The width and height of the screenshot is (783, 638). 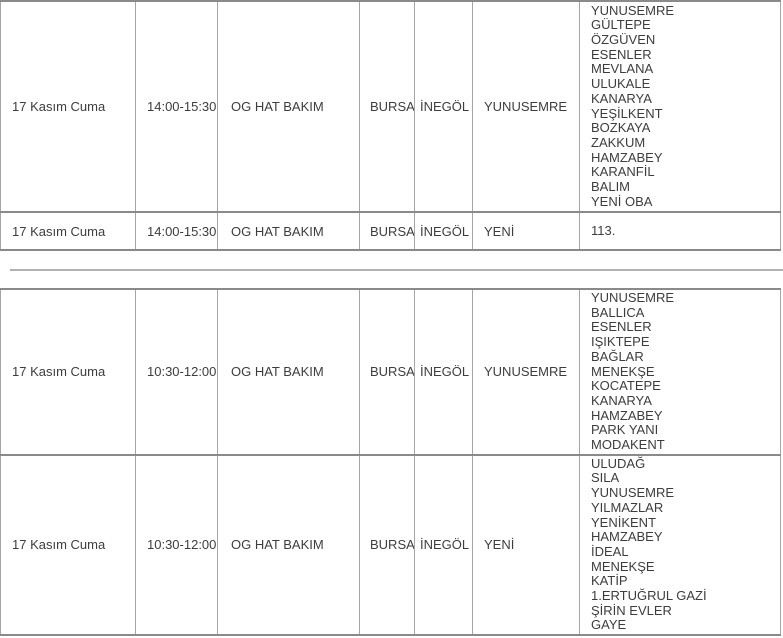 What do you see at coordinates (623, 172) in the screenshot?
I see `area-item: KARANFİL` at bounding box center [623, 172].